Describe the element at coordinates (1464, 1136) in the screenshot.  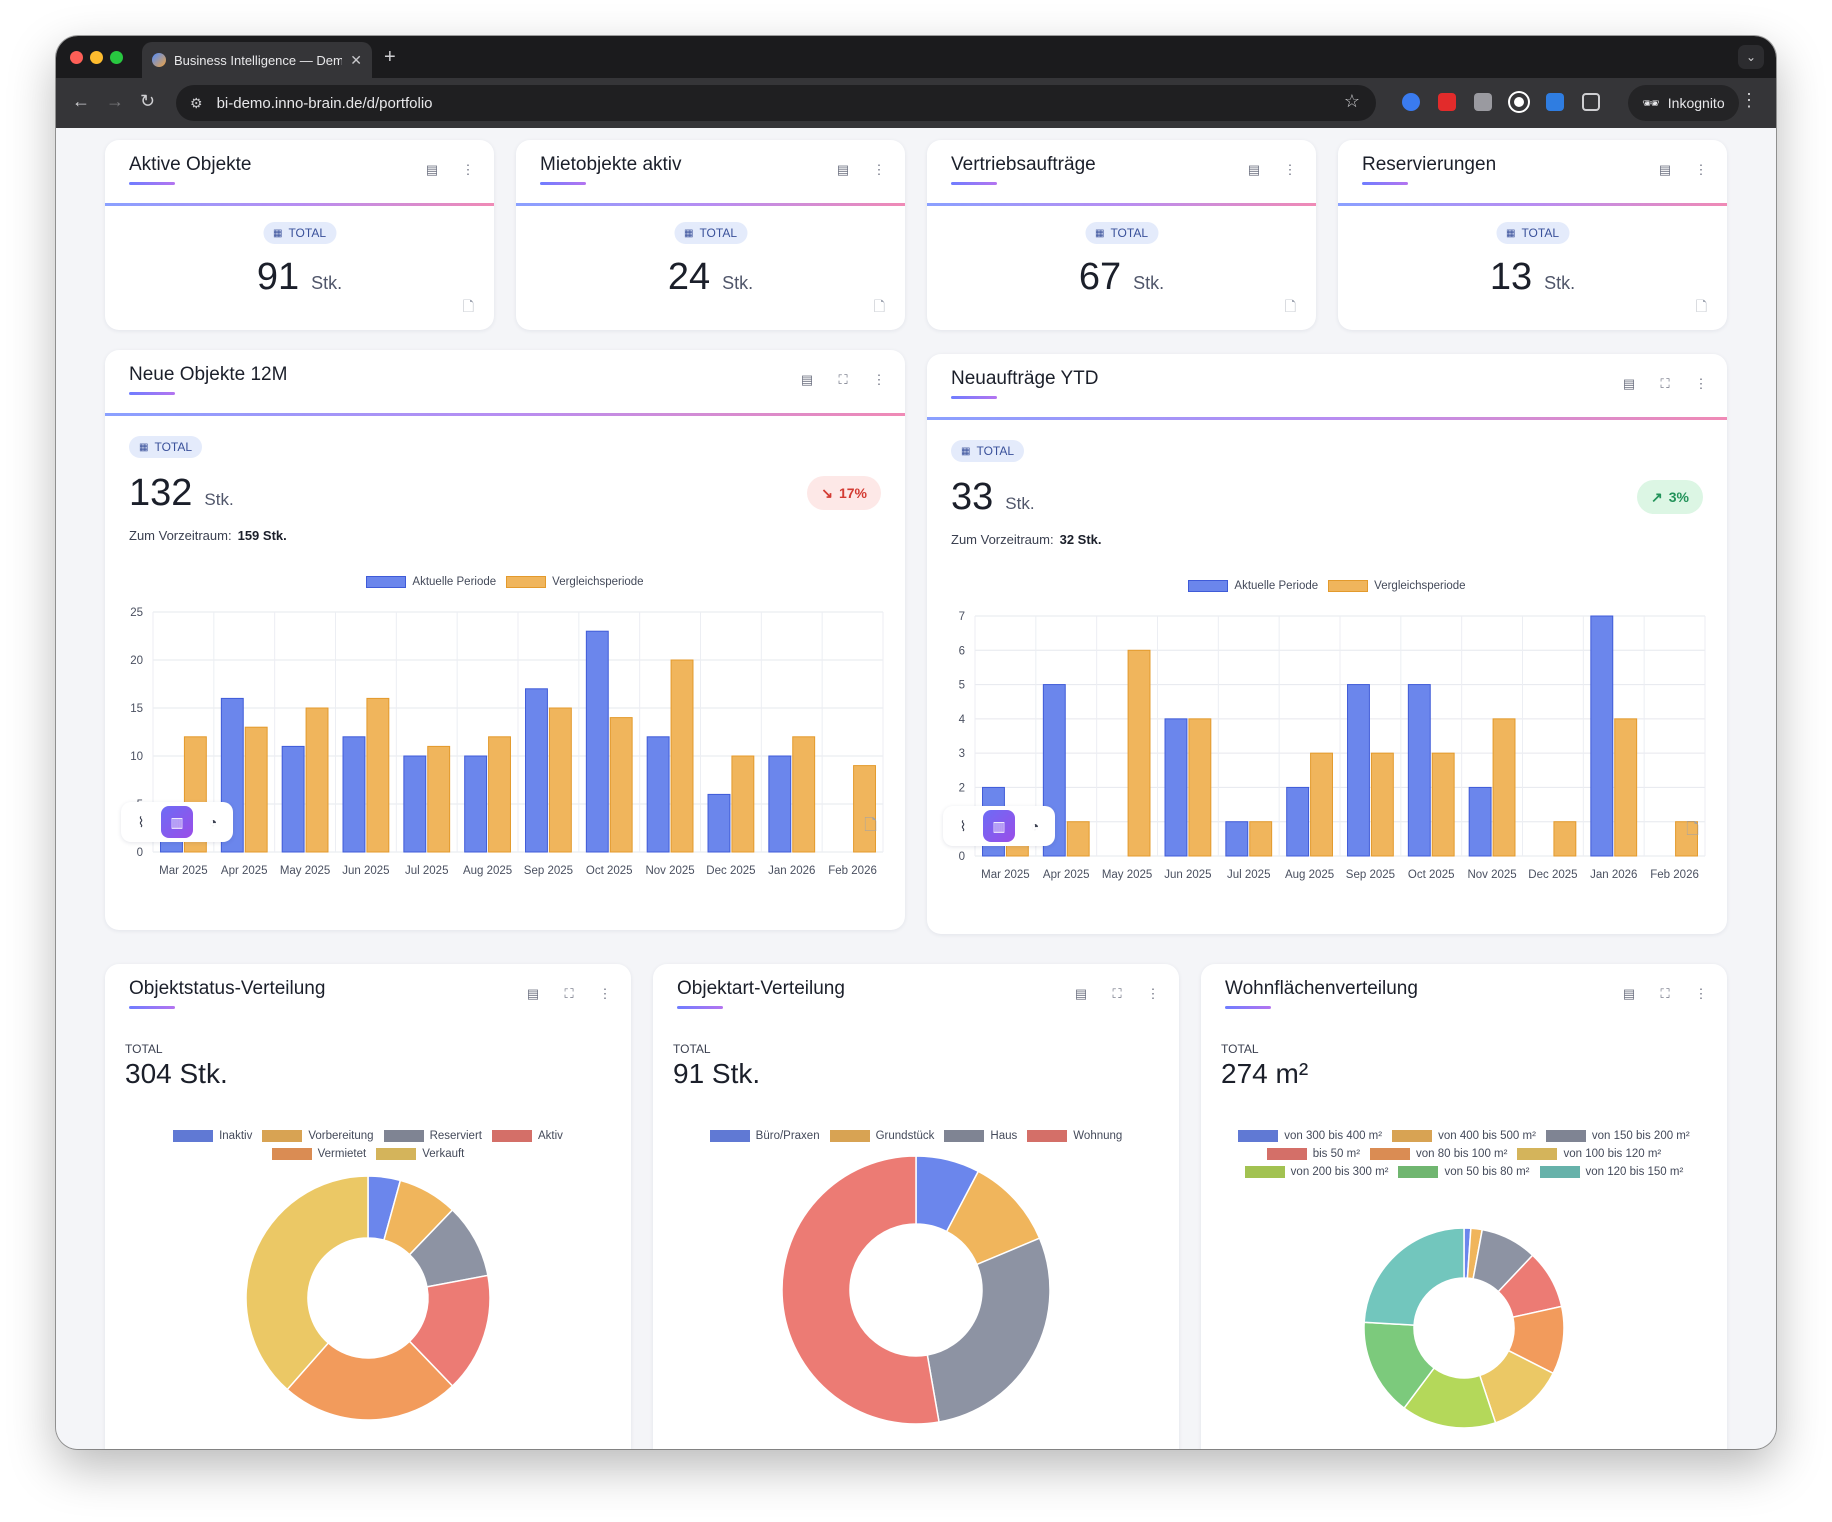
I see `legend-item: von 400 bis 500 m²` at that location.